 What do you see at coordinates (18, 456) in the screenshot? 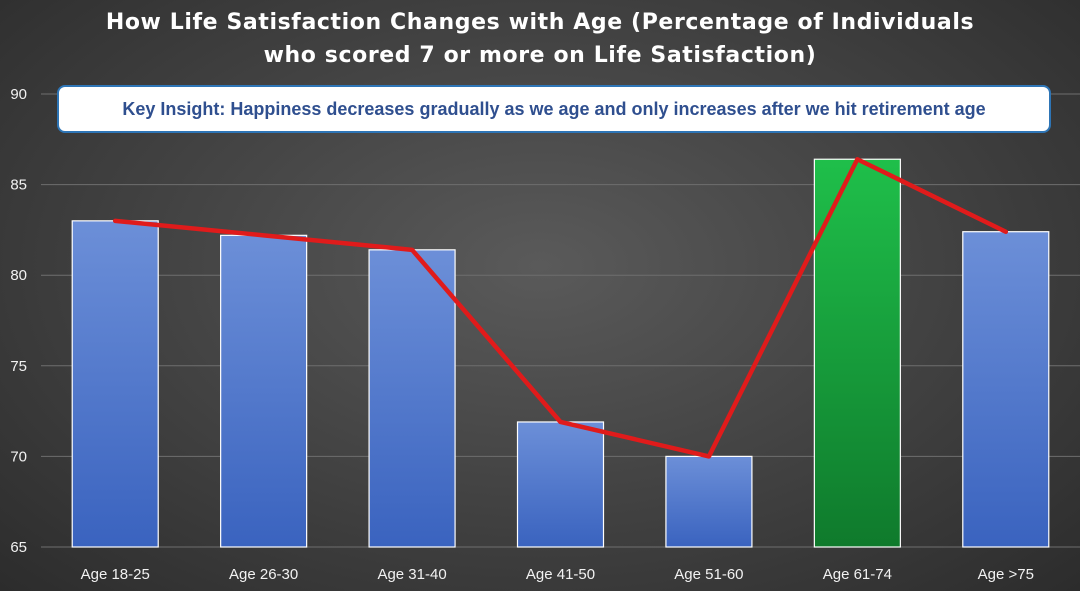
I see `y-tick-label-70: 70` at bounding box center [18, 456].